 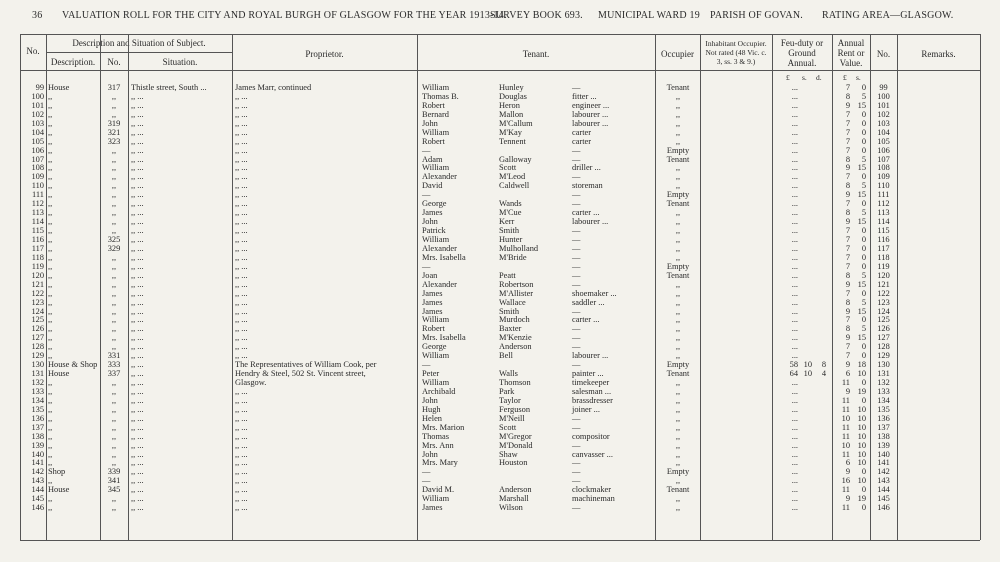 What do you see at coordinates (37, 222) in the screenshot?
I see `cell: 114` at bounding box center [37, 222].